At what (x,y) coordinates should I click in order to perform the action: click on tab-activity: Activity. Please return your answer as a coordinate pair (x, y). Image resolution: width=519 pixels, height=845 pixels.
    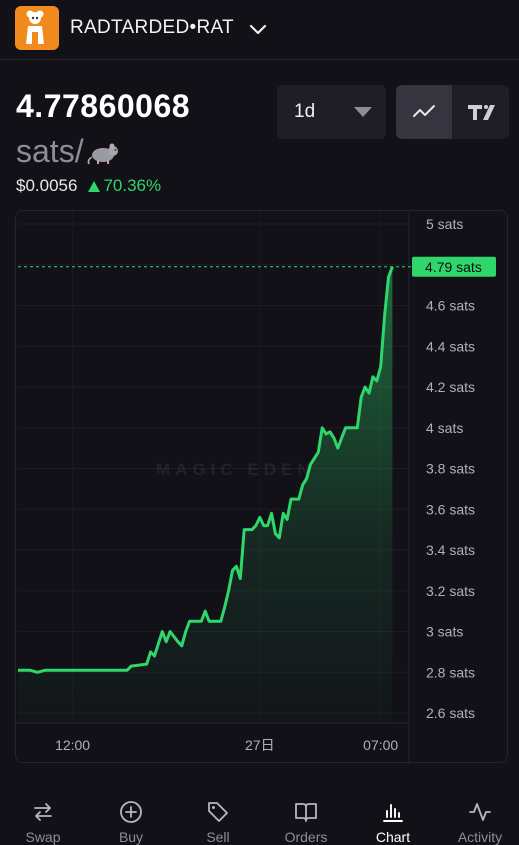
    Looking at the image, I should click on (478, 816).